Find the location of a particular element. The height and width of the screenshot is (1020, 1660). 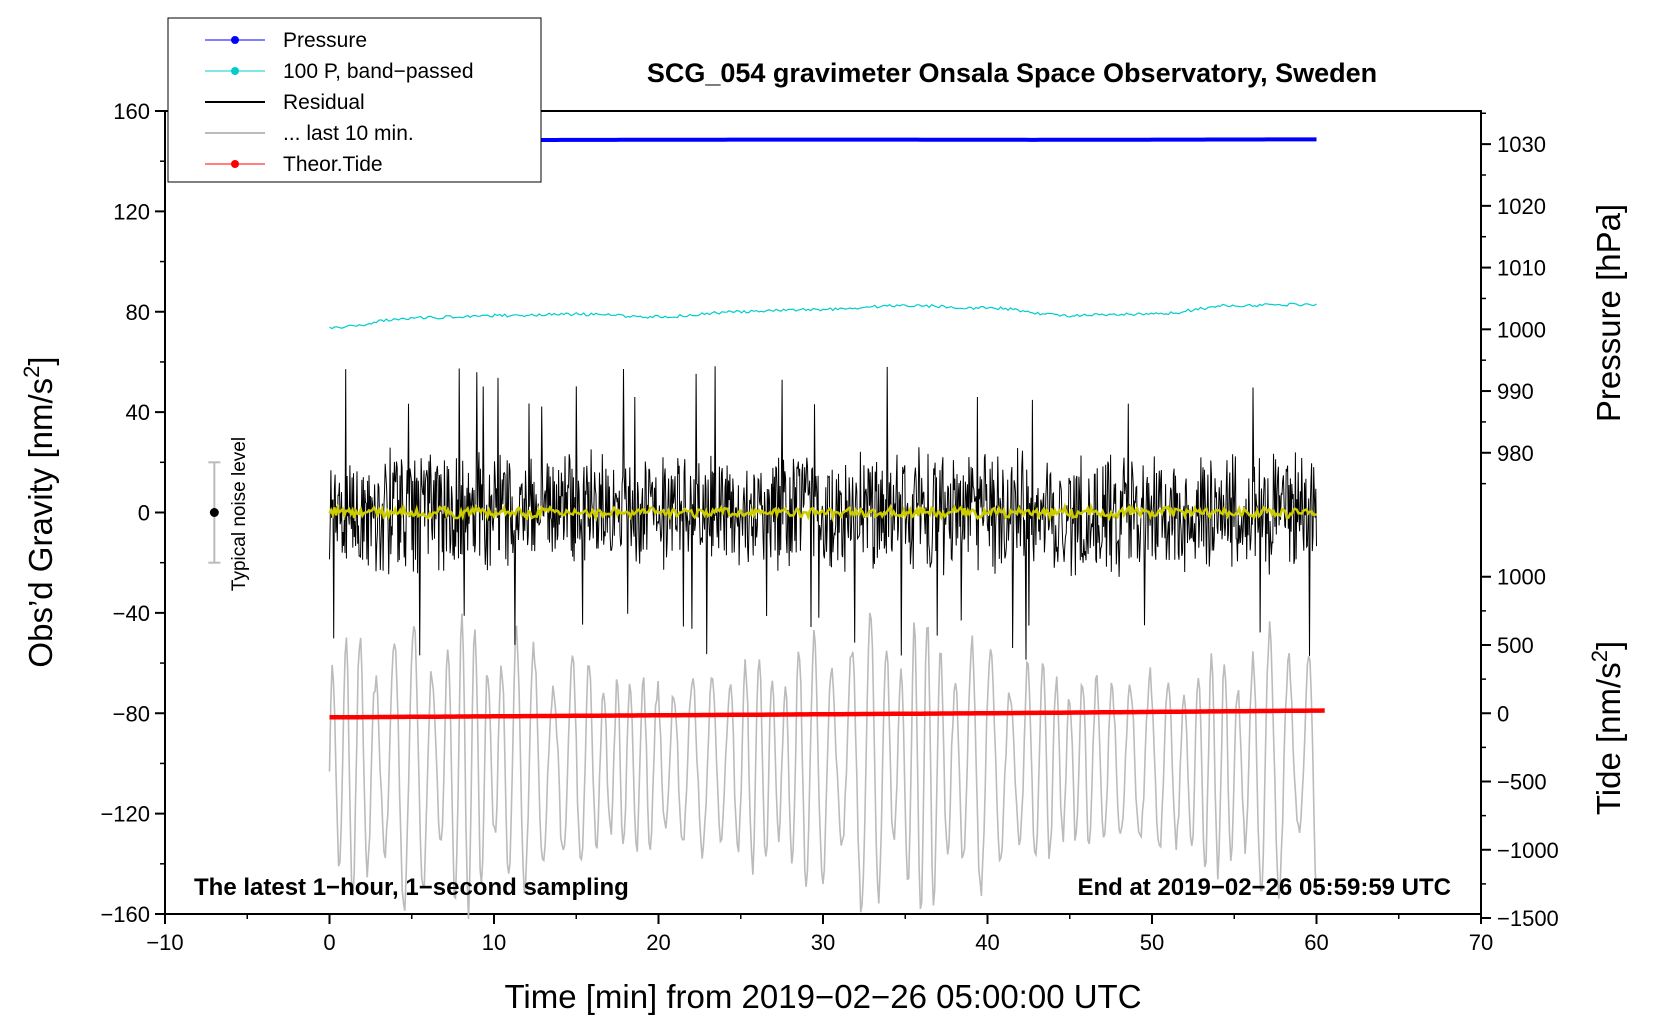

pressure-tick-label: 990 is located at coordinates (1515, 391).